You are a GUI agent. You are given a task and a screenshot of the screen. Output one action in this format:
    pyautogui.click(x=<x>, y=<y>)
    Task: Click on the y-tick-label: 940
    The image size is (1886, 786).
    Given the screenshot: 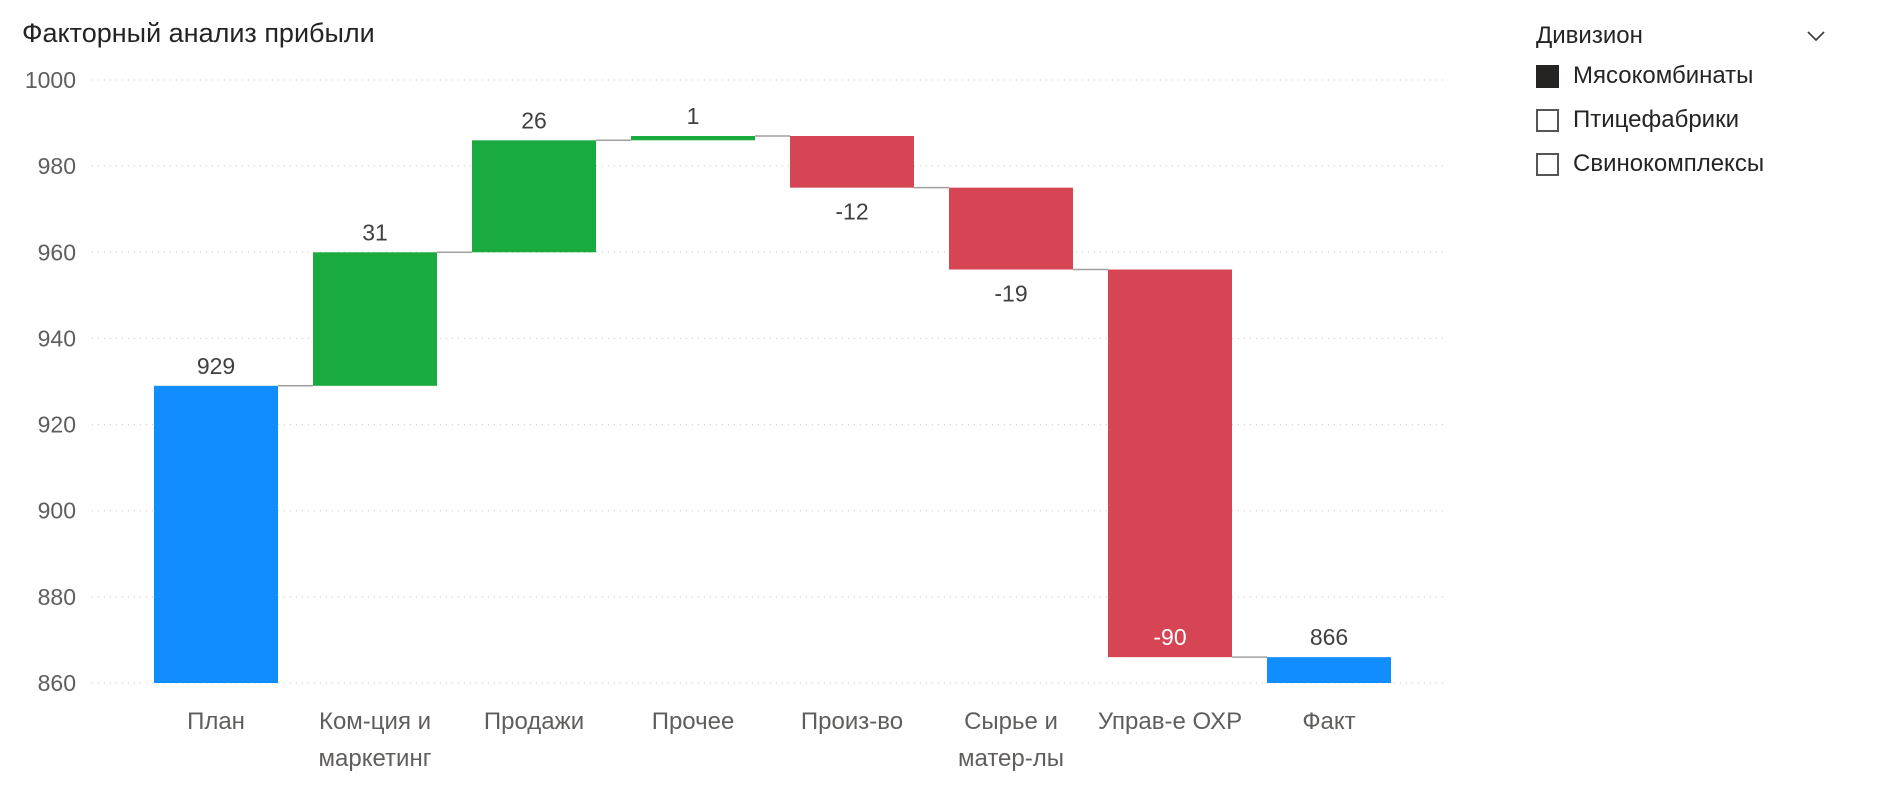 What is the action you would take?
    pyautogui.click(x=57, y=338)
    